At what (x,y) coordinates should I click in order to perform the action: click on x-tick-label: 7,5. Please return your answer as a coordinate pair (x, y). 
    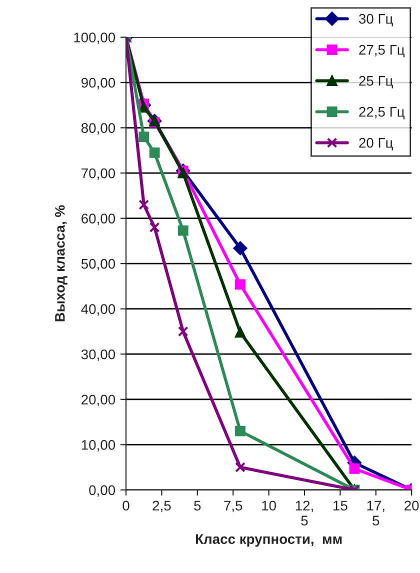
    Looking at the image, I should click on (233, 506).